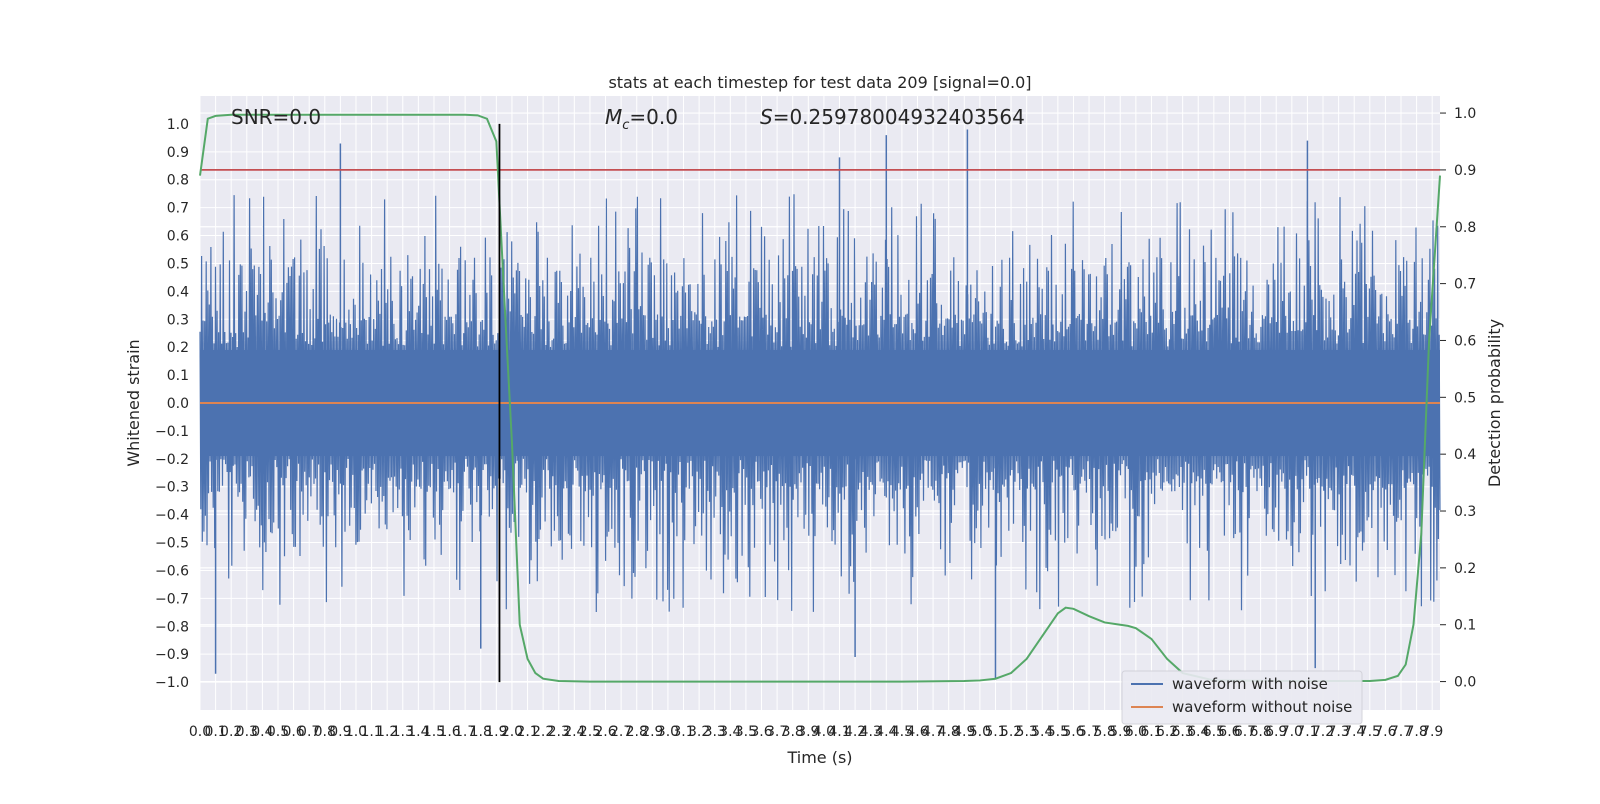  I want to click on y-tick-label: −0.5, so click(172, 544).